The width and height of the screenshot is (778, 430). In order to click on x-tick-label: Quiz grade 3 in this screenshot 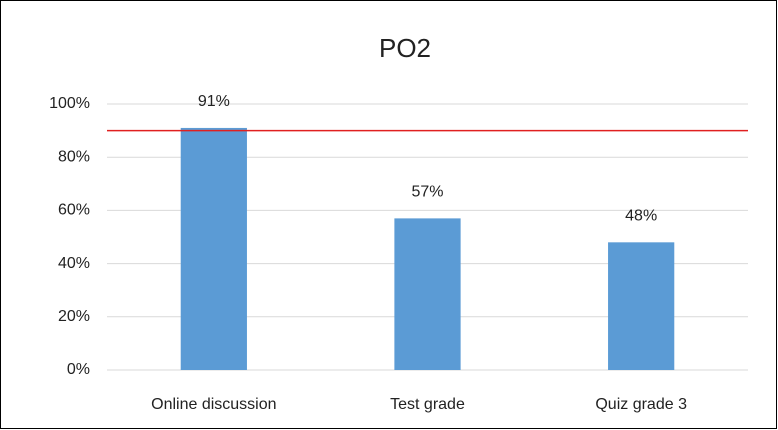, I will do `click(641, 404)`.